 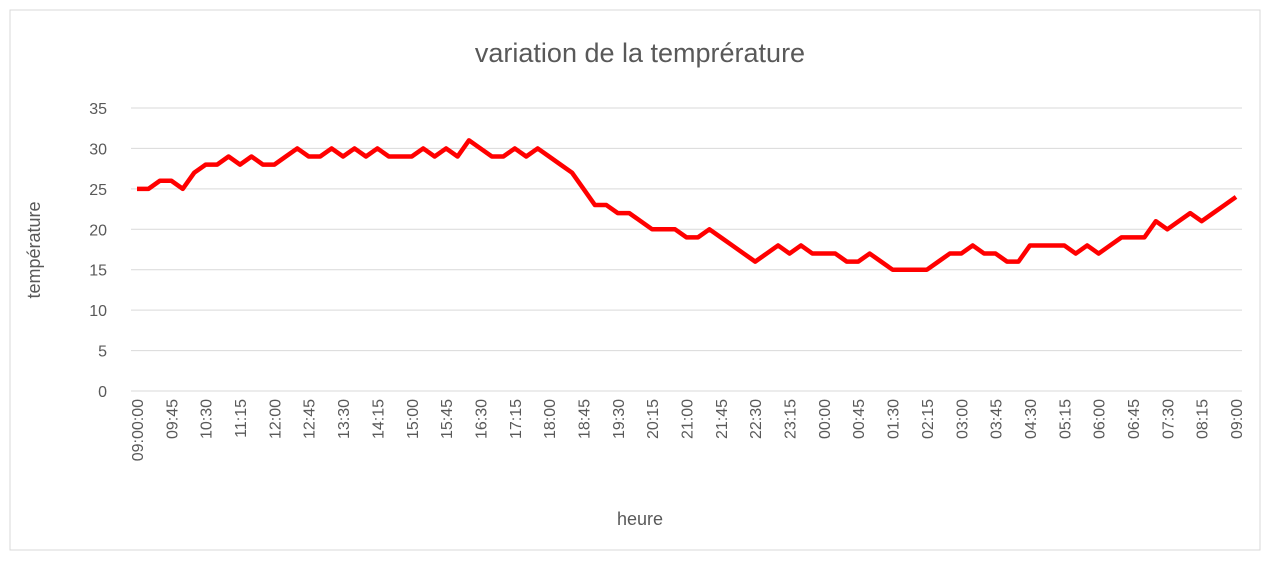 I want to click on y-tick-label: 25, so click(x=98, y=190).